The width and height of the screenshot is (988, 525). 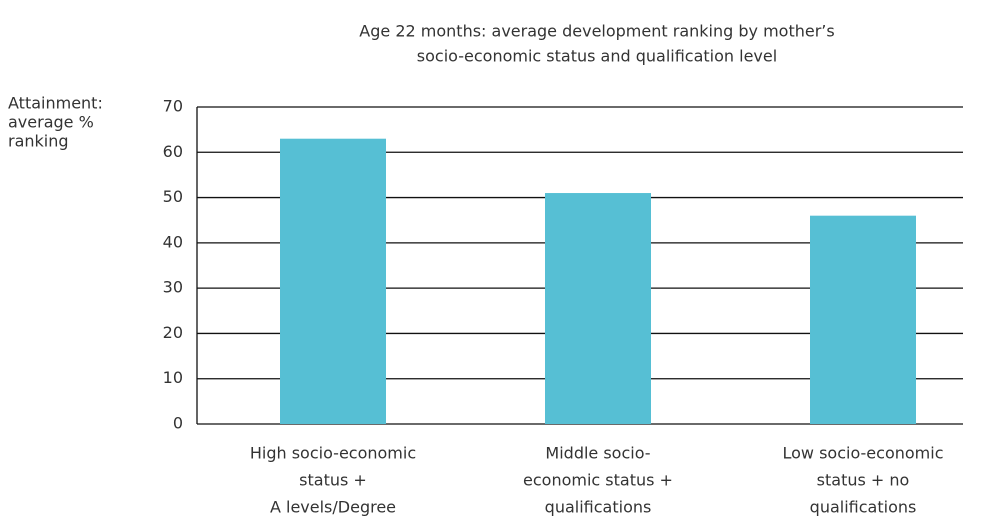 What do you see at coordinates (173, 196) in the screenshot?
I see `y-tick-label: 50` at bounding box center [173, 196].